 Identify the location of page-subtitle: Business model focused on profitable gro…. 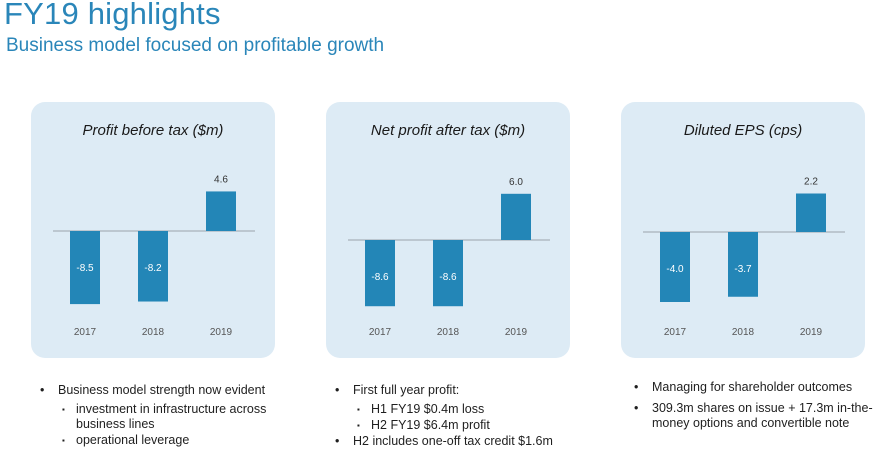
(195, 45).